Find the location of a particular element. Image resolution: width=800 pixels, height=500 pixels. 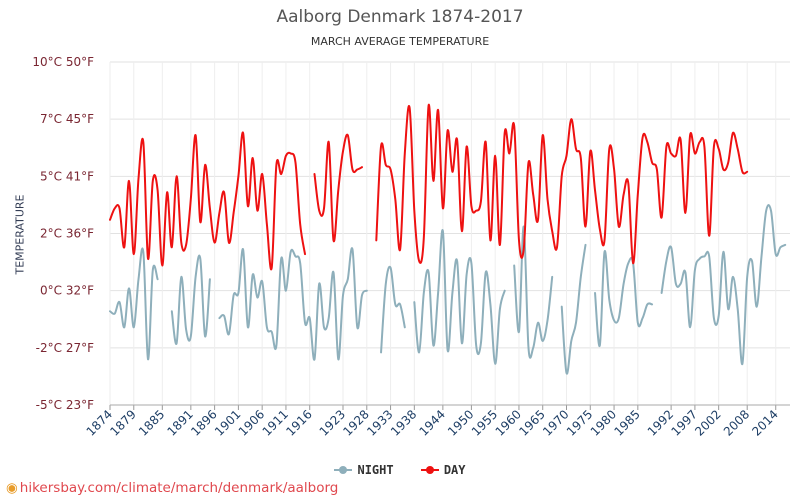

day-line-icon is located at coordinates (429, 470).